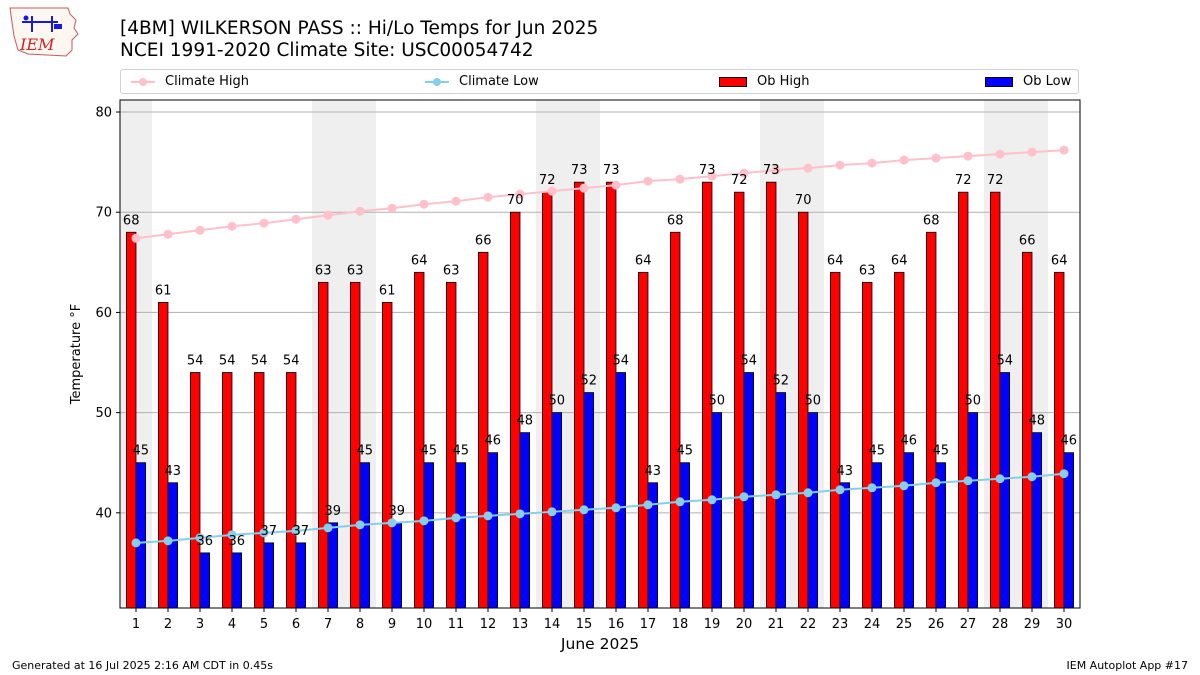 This screenshot has width=1200, height=675. I want to click on x-tick-label: 19, so click(712, 624).